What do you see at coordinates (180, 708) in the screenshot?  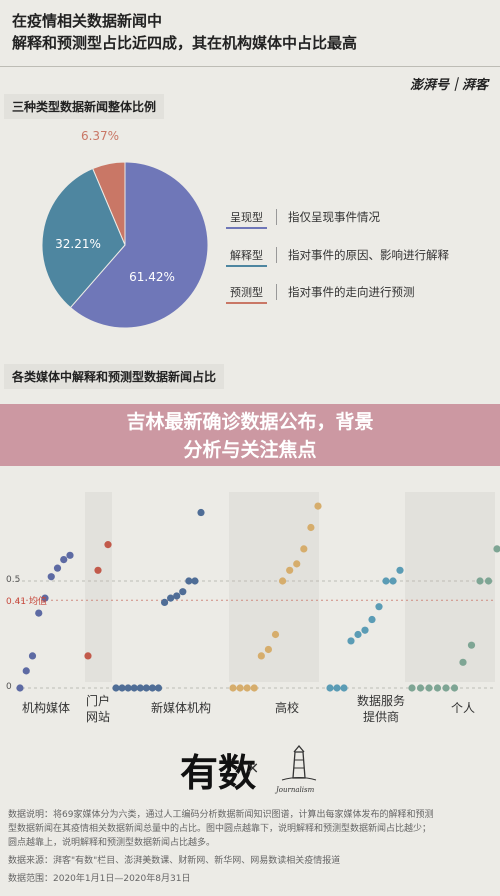 I see `category-label: 新媒体机构` at bounding box center [180, 708].